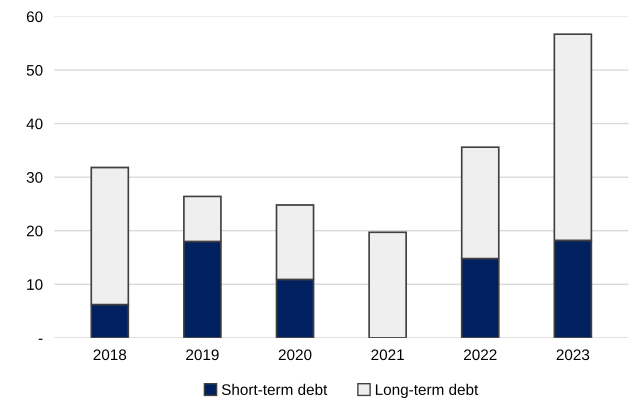  I want to click on x-tick-label: 2021, so click(387, 354).